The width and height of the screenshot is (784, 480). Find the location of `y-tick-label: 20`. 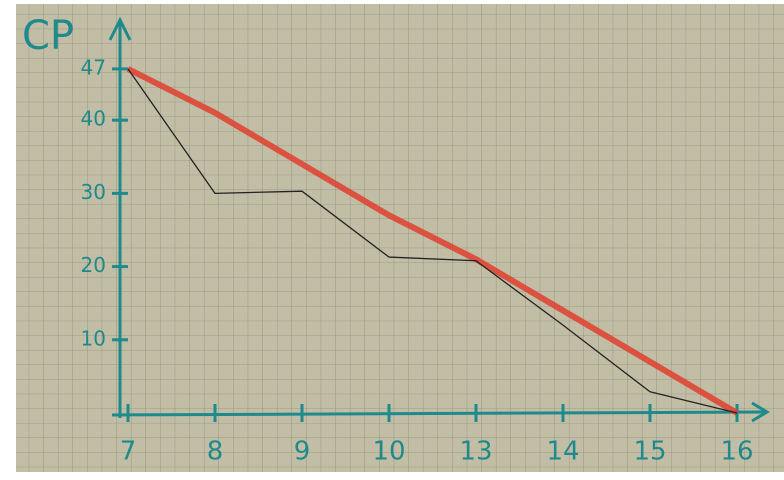

y-tick-label: 20 is located at coordinates (93, 265).